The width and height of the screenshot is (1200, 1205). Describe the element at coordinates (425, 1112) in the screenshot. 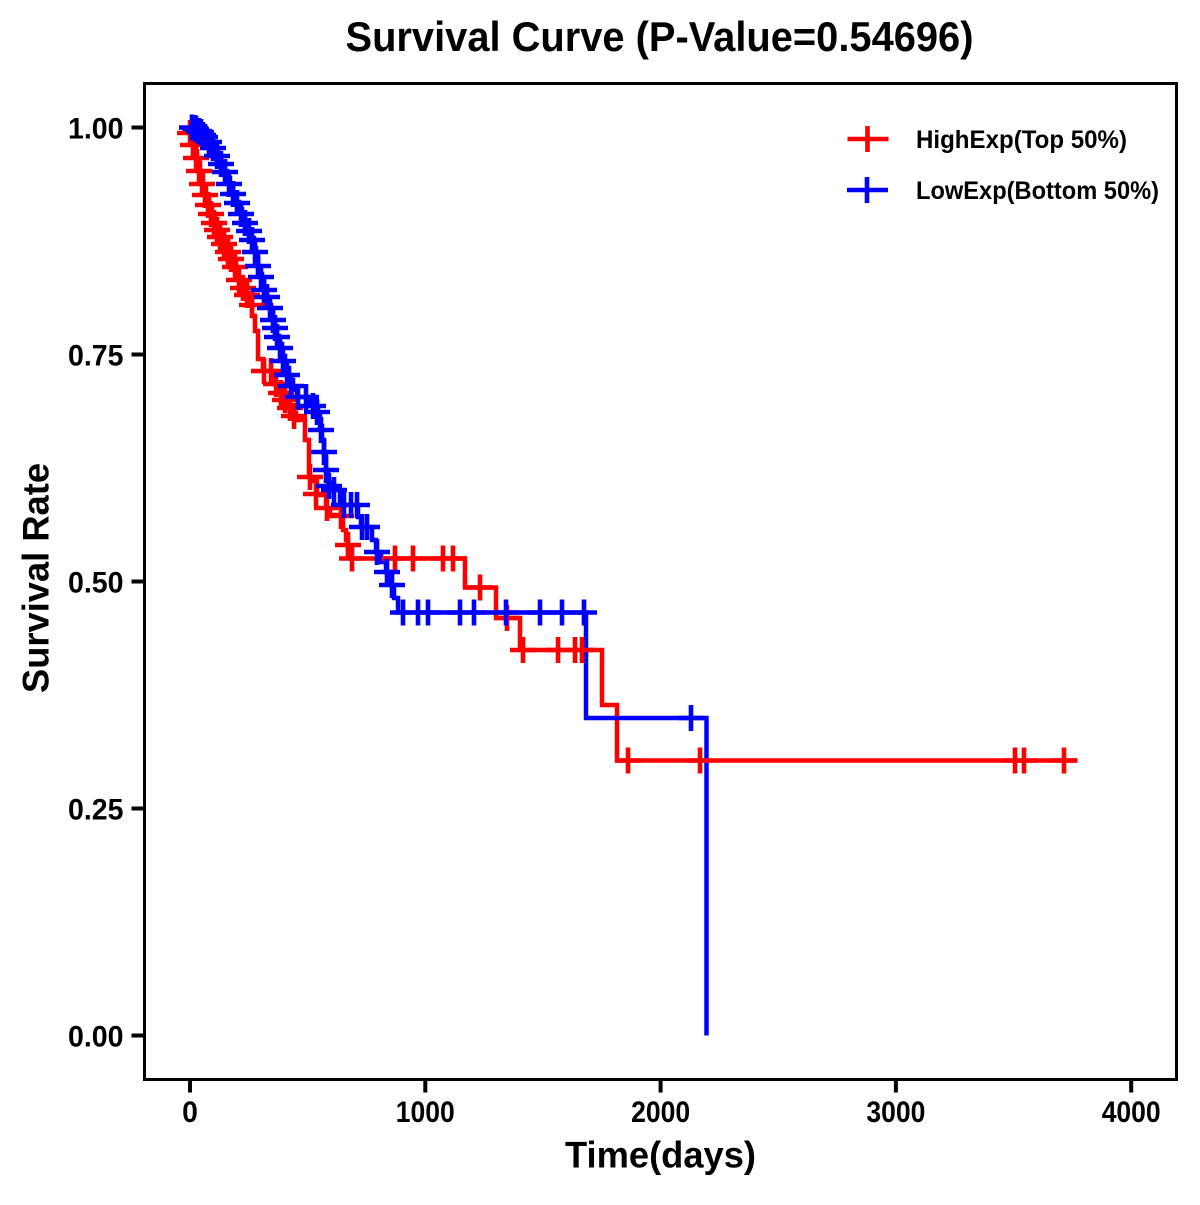

I see `svg-text: 1000` at that location.